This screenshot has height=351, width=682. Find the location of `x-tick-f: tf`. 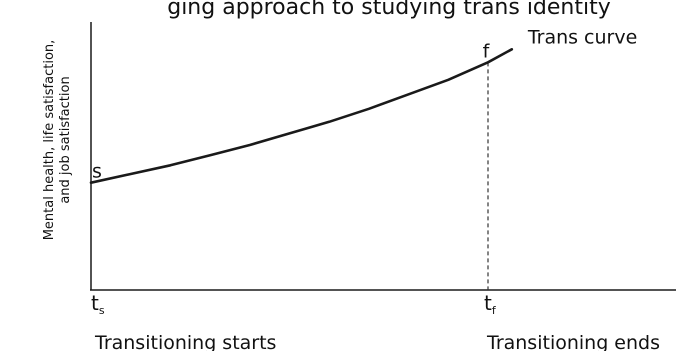

x-tick-f: tf is located at coordinates (490, 304).